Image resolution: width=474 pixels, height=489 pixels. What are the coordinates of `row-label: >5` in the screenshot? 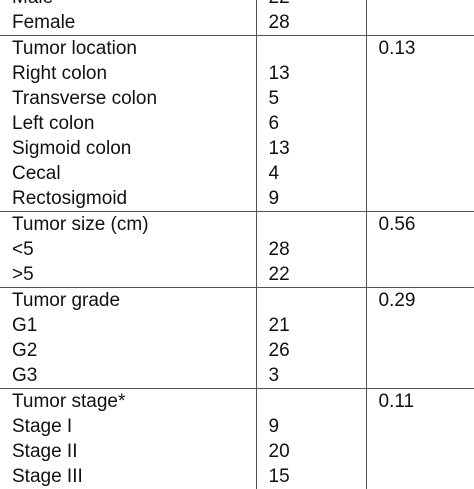 It's located at (23, 274).